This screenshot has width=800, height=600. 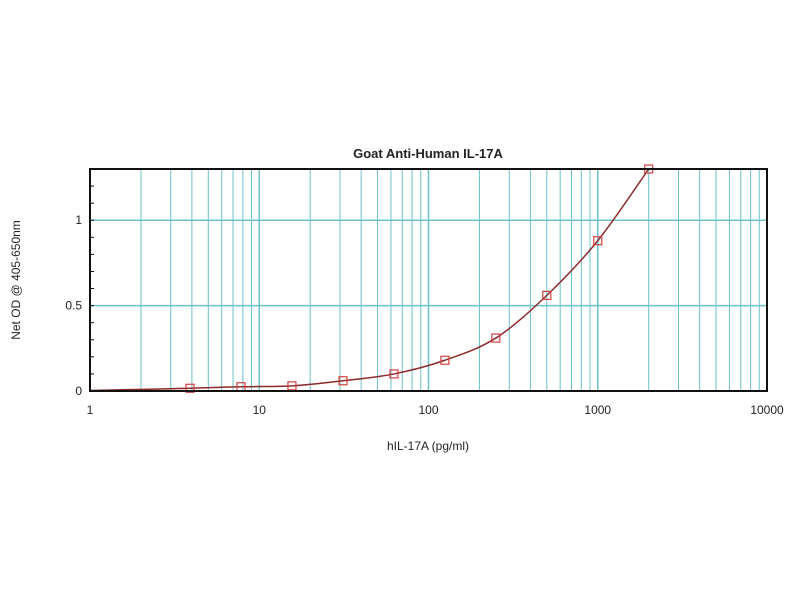 What do you see at coordinates (90, 410) in the screenshot?
I see `x-tick-label: 1` at bounding box center [90, 410].